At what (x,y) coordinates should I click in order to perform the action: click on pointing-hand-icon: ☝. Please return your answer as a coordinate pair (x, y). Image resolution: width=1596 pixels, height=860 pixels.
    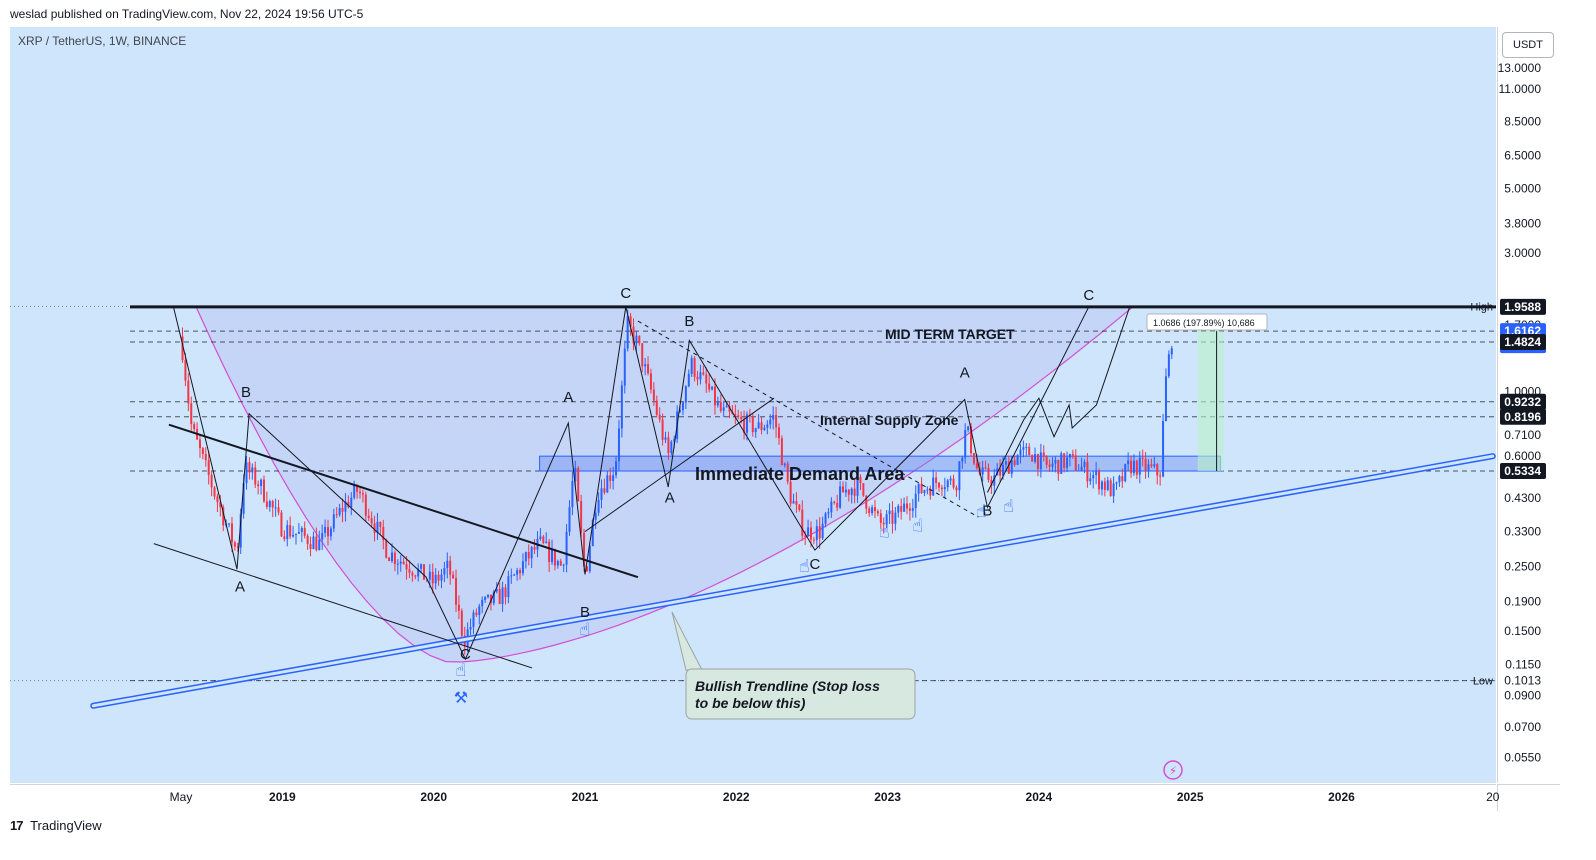
    Looking at the image, I should click on (1008, 506).